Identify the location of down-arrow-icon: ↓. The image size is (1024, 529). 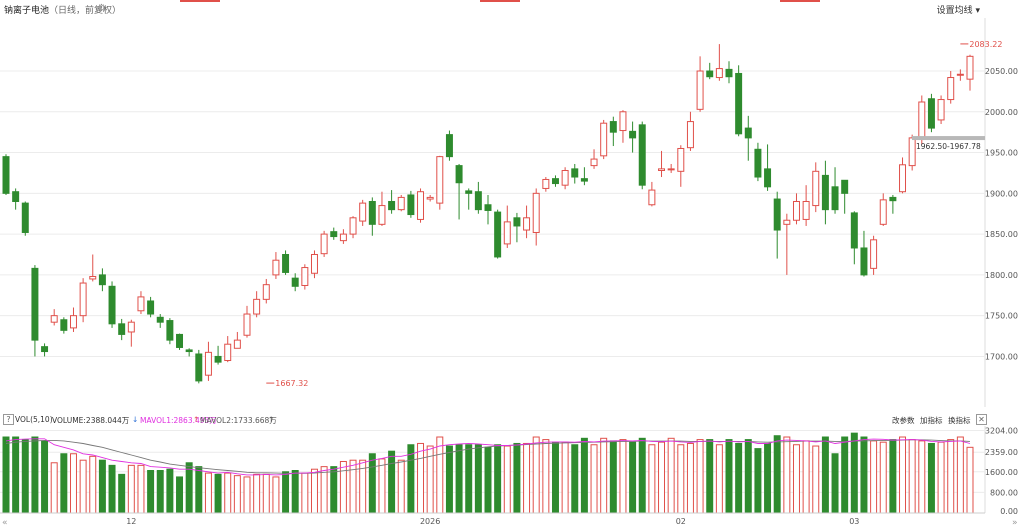
(135, 419).